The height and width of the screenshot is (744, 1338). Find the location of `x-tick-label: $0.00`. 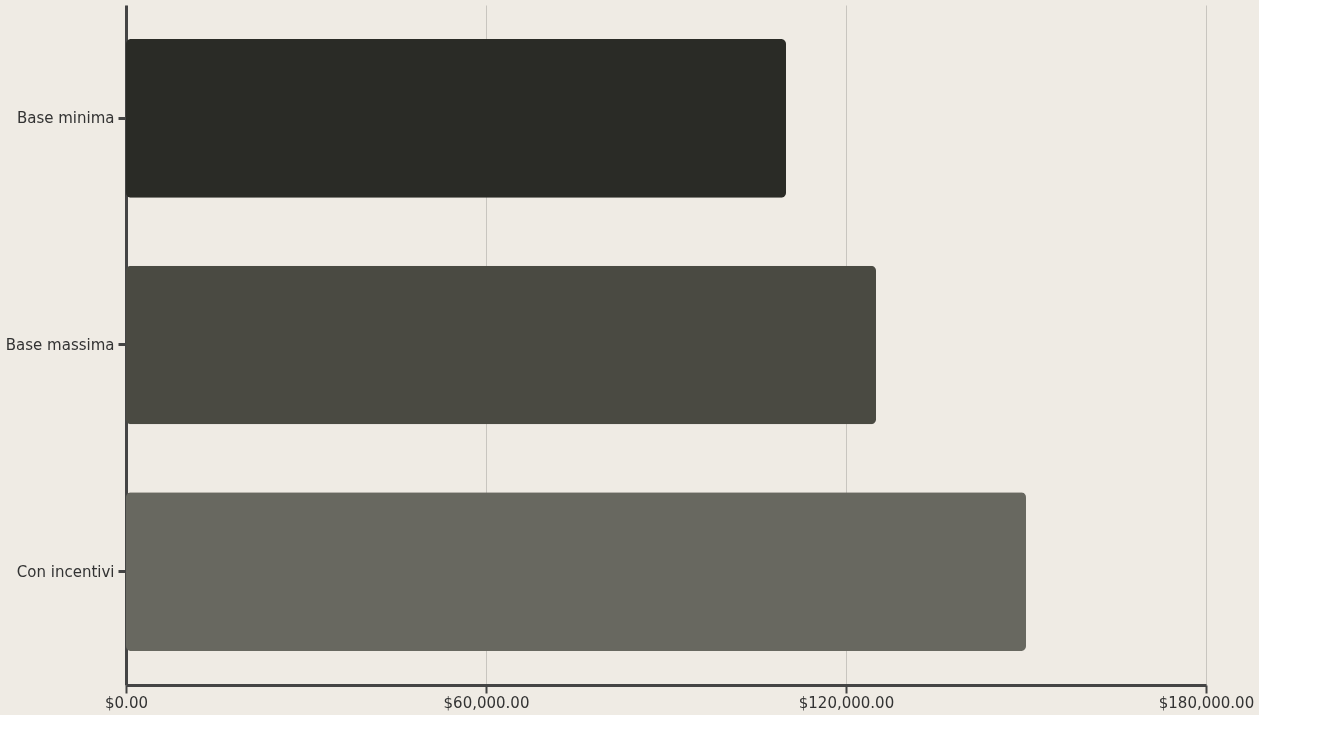

x-tick-label: $0.00 is located at coordinates (126, 702).